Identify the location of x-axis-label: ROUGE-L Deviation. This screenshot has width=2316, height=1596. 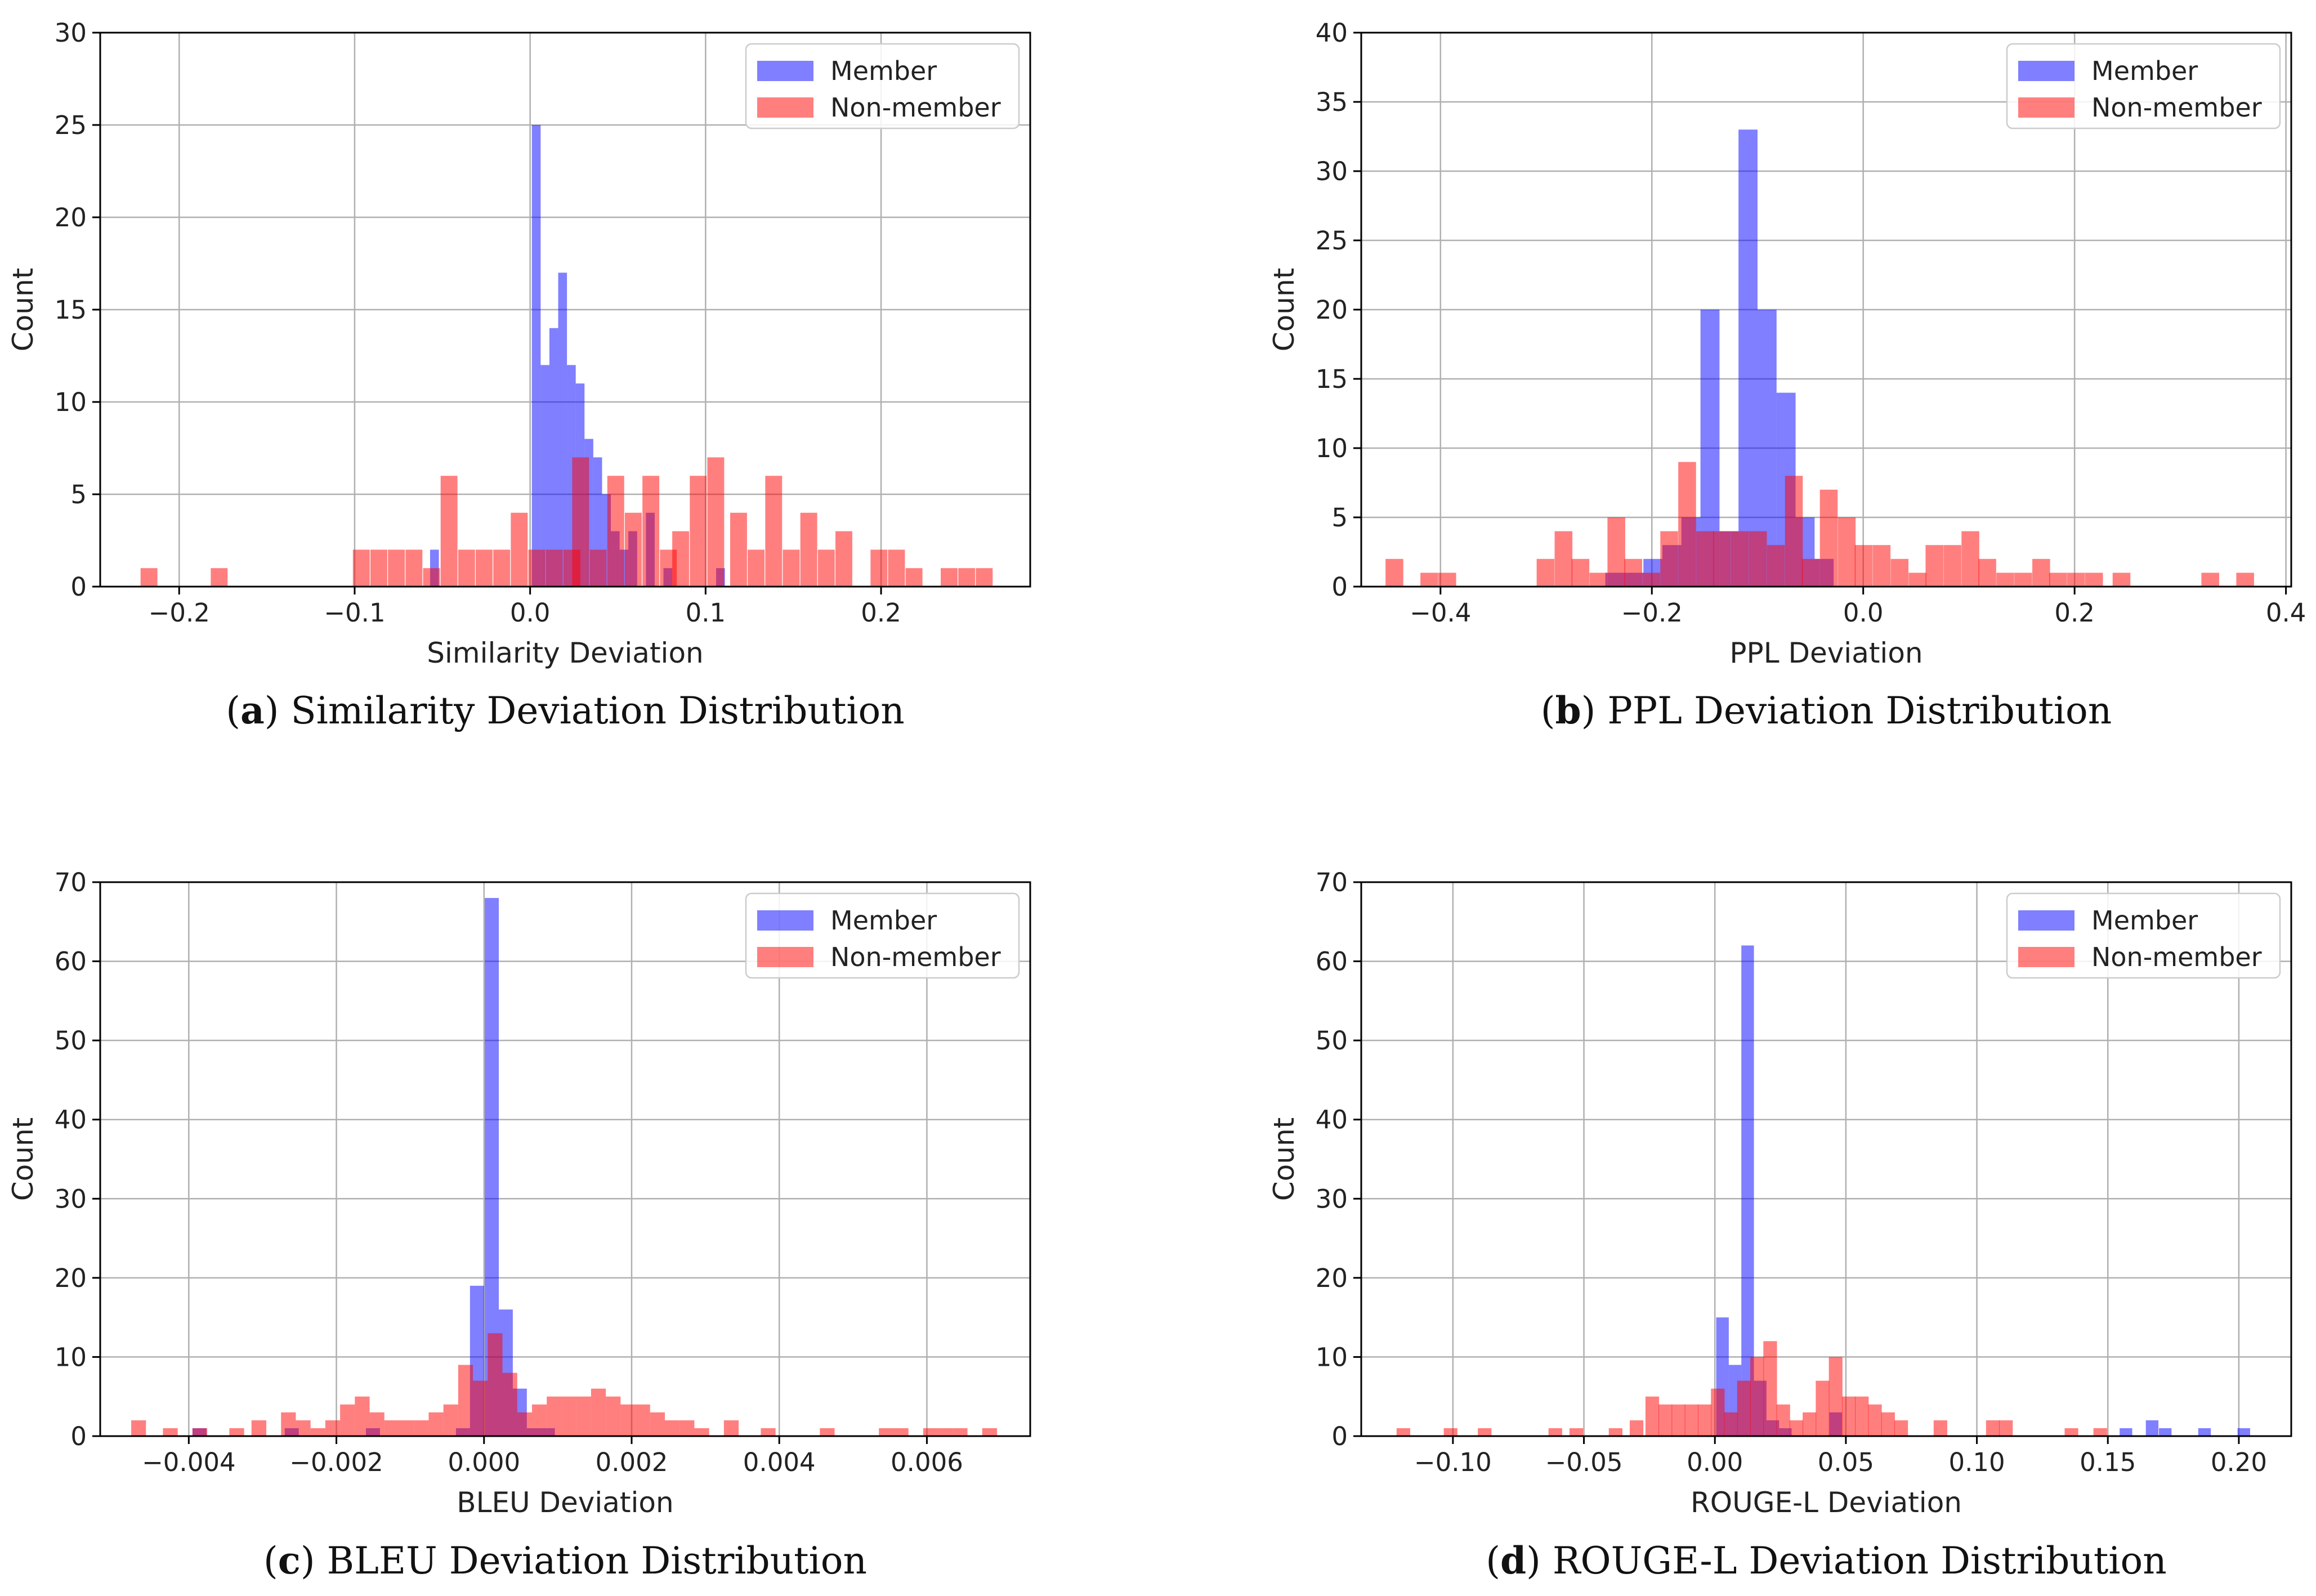
(1826, 1503).